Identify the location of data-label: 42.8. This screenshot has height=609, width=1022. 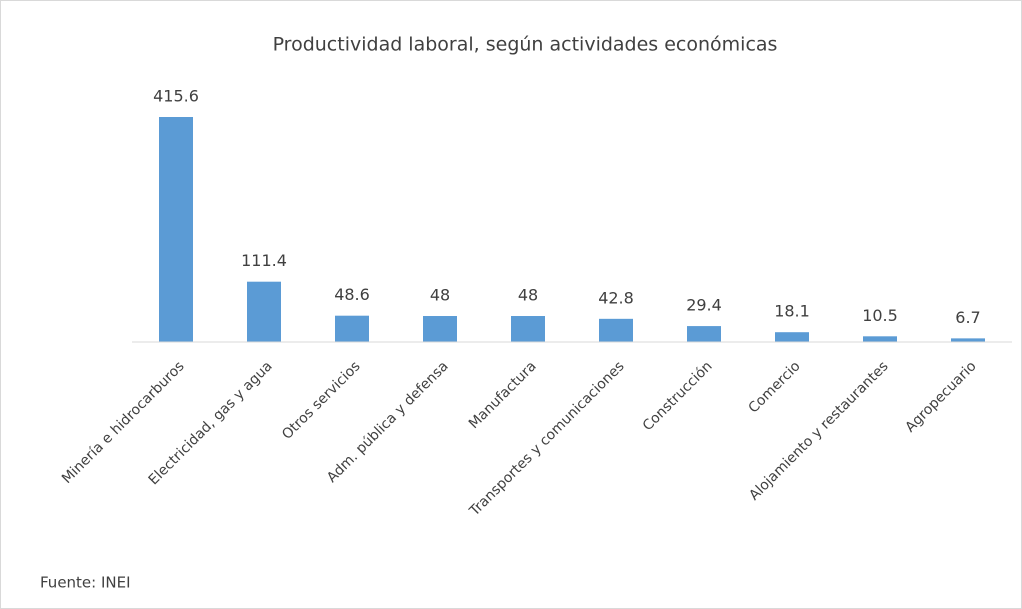
(616, 297).